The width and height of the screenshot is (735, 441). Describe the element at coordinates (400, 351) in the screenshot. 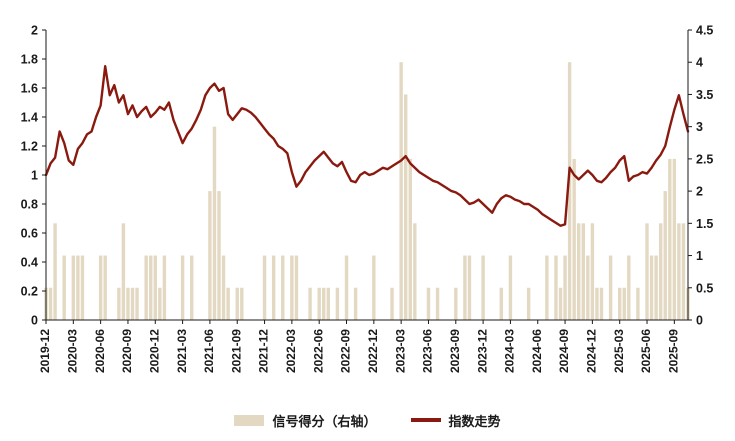

I see `svg-text: 2023-03` at that location.